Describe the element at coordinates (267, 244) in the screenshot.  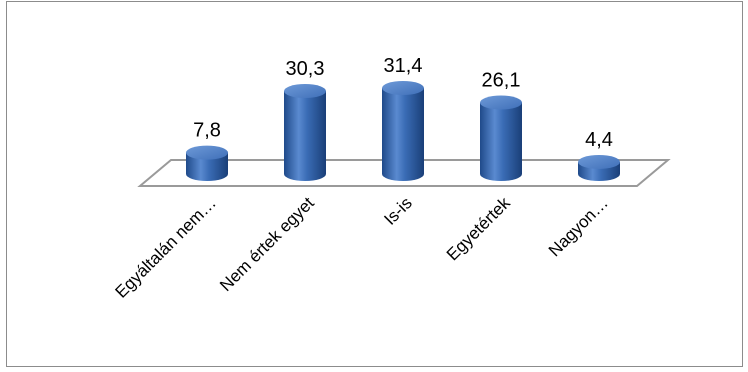
I see `category-label-2: Nem értek egyet` at that location.